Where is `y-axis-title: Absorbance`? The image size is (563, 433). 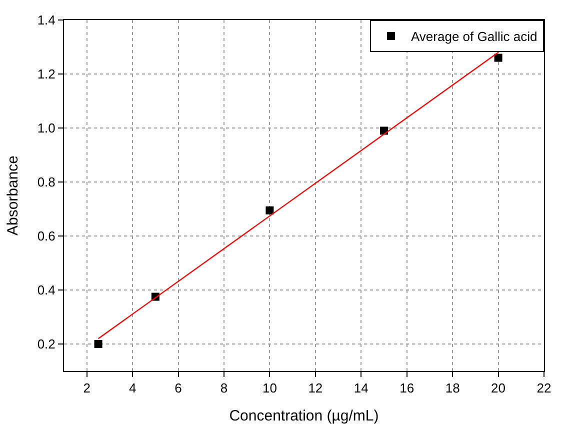 y-axis-title: Absorbance is located at coordinates (13, 195).